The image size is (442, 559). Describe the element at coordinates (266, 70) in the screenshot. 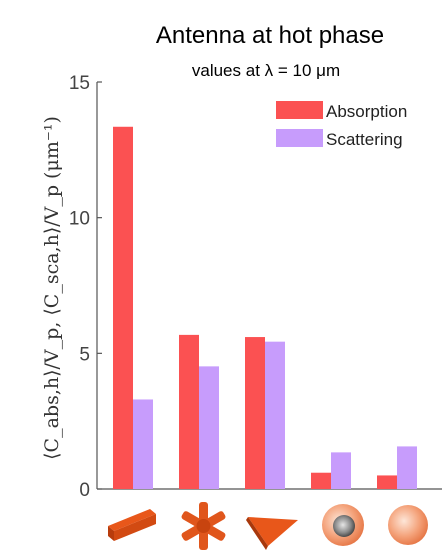

I see `chart-subtitle: values at λ = 10 μm` at that location.